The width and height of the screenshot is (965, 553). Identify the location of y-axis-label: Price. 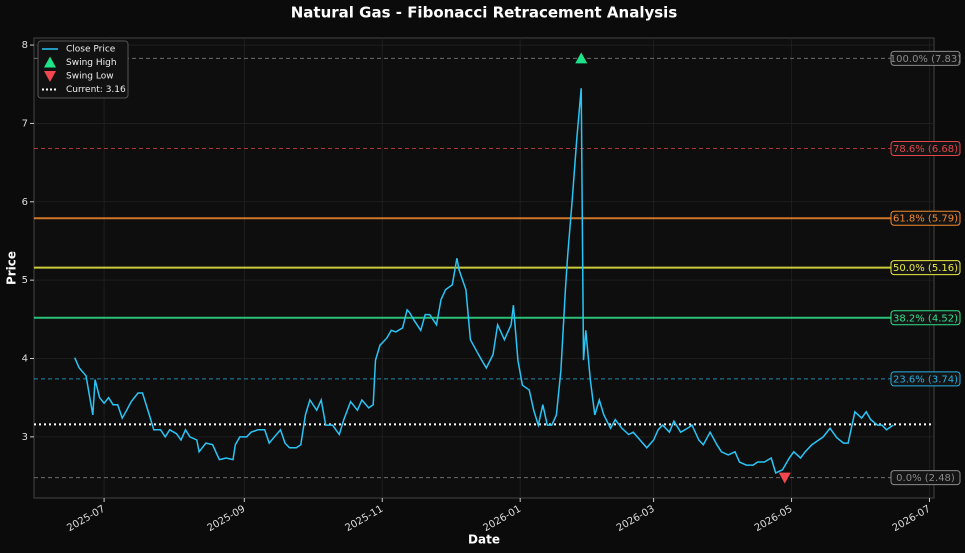
(12, 268).